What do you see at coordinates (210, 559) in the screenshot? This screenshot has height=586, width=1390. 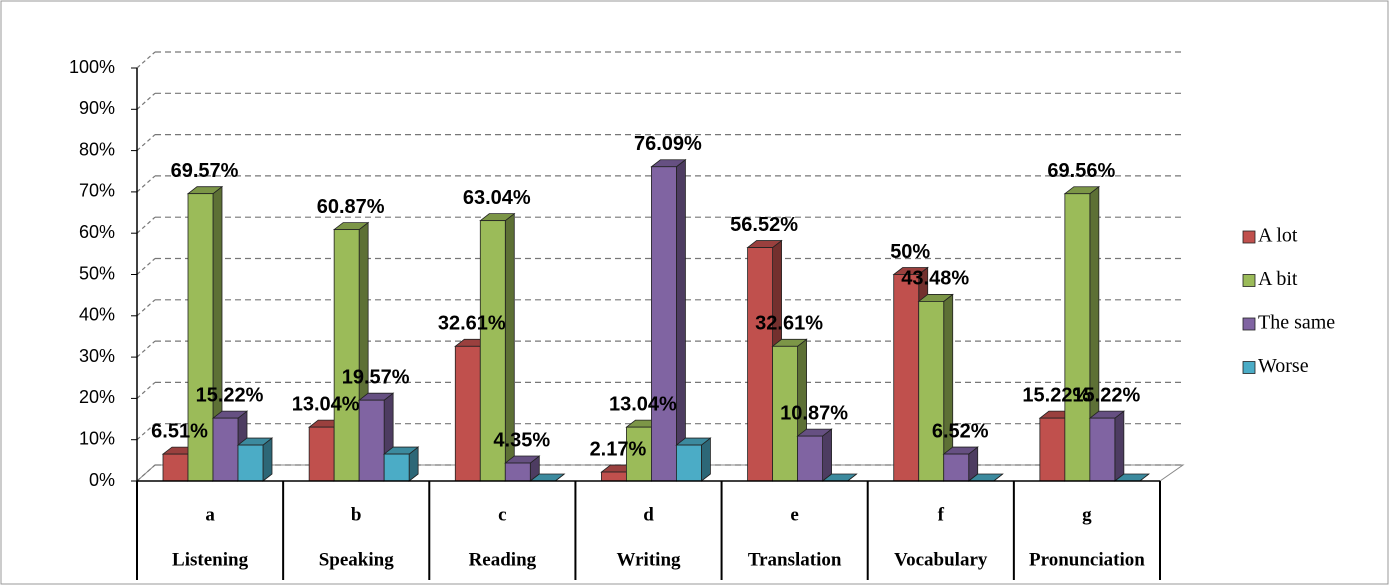 I see `x-category-name: Listening` at bounding box center [210, 559].